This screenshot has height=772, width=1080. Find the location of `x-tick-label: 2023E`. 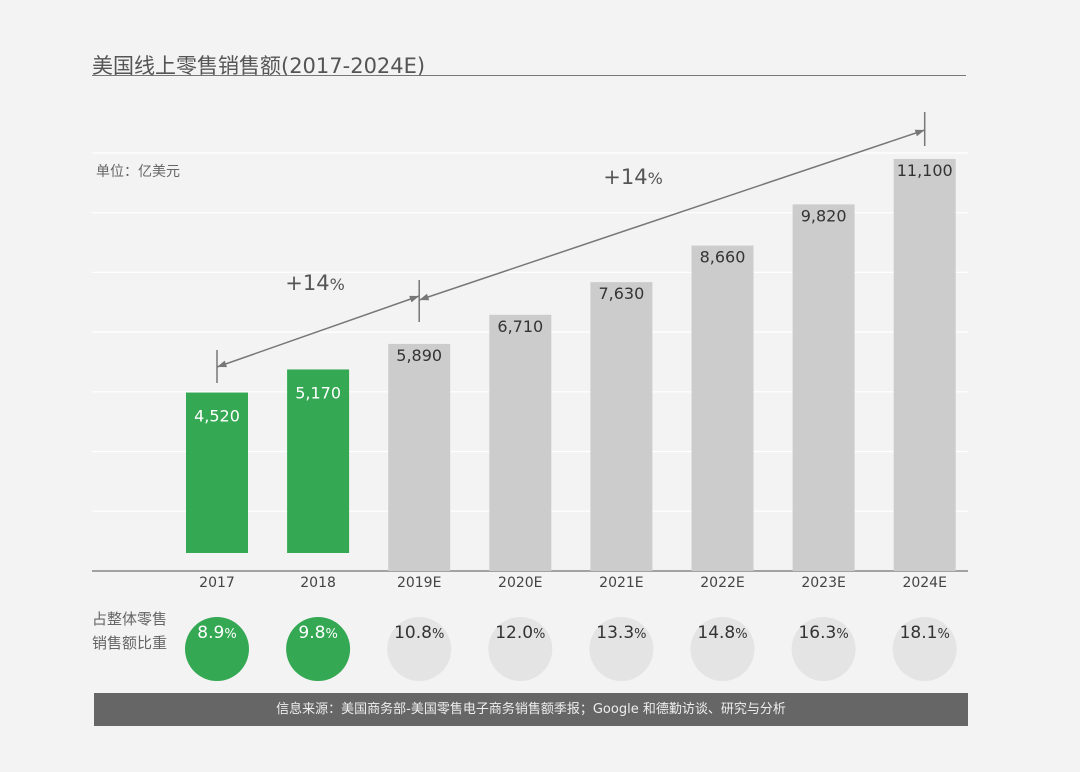

x-tick-label: 2023E is located at coordinates (823, 583).